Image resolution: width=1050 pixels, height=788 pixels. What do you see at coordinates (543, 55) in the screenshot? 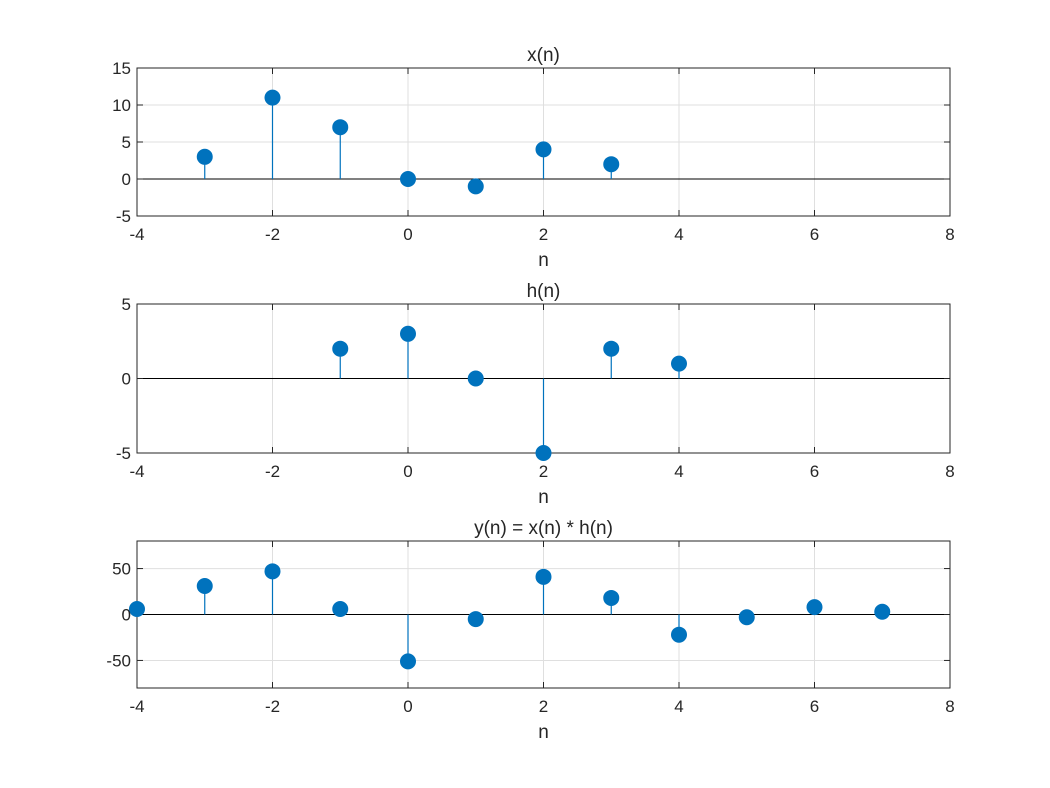
I see `subplot-title: x(n)` at bounding box center [543, 55].